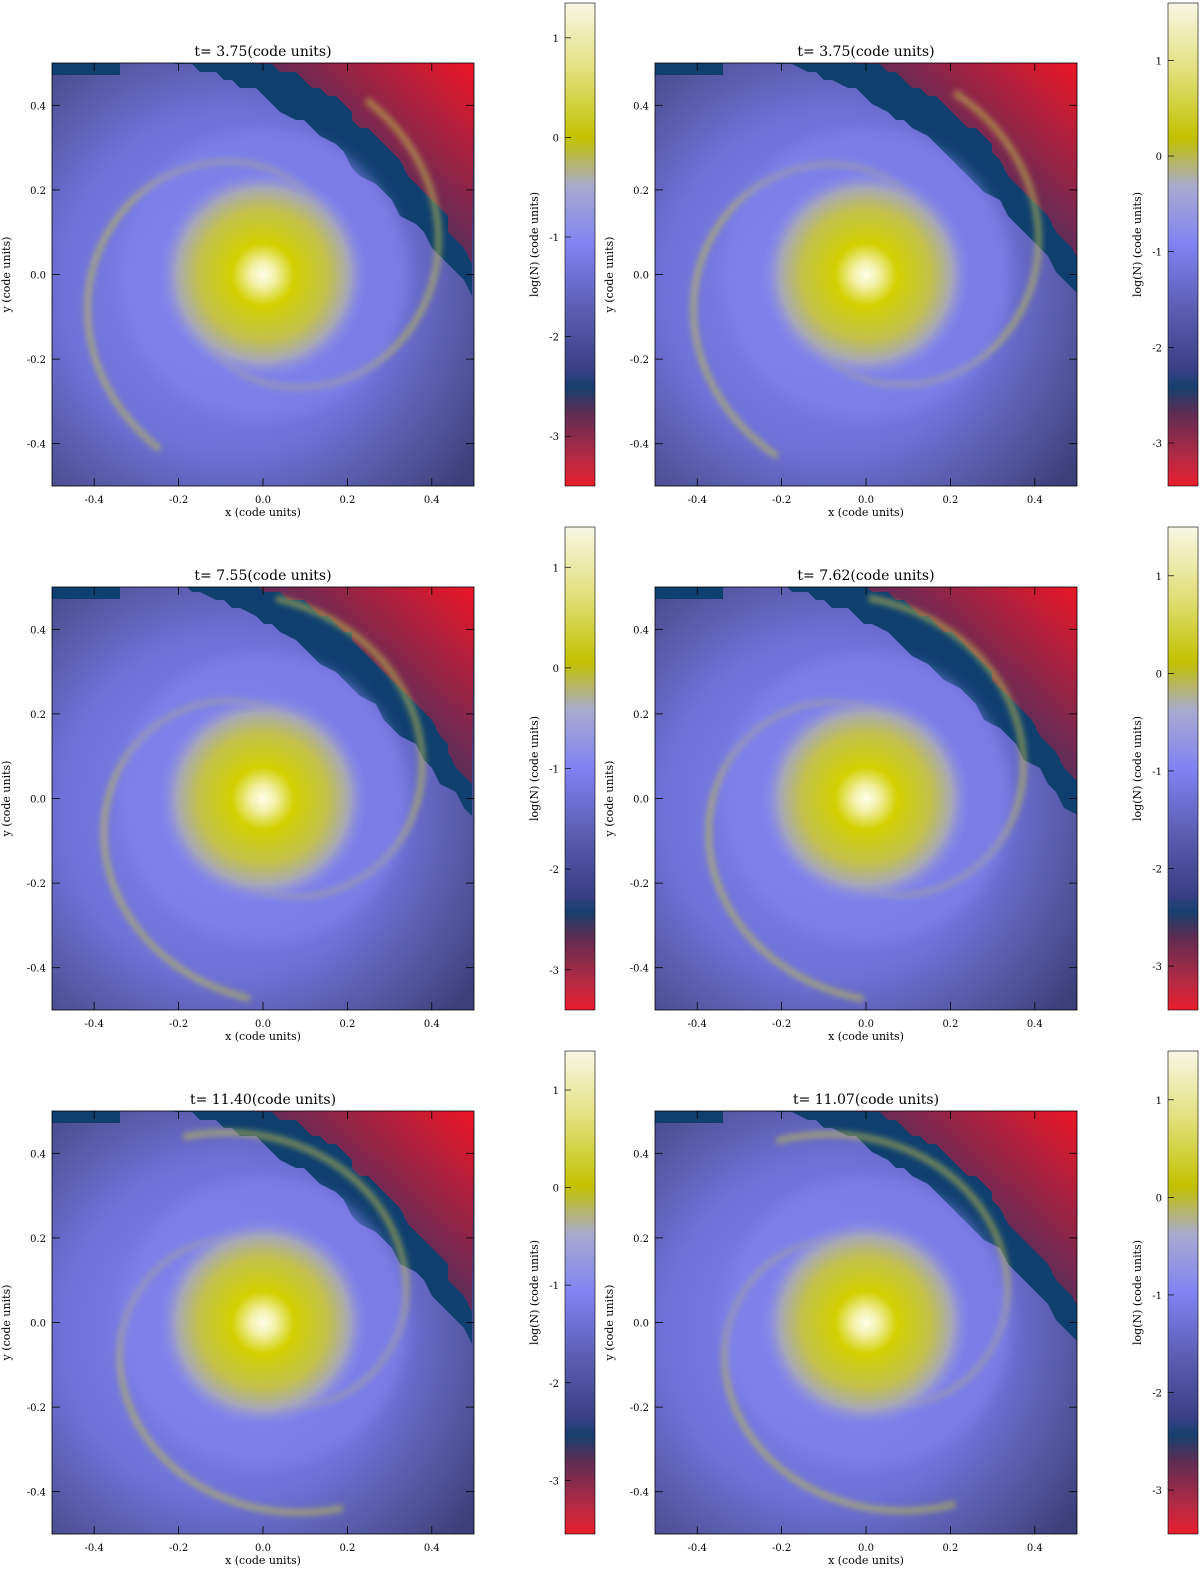 Image resolution: width=1200 pixels, height=1571 pixels. What do you see at coordinates (639, 1493) in the screenshot?
I see `y-tick-label: -0.4` at bounding box center [639, 1493].